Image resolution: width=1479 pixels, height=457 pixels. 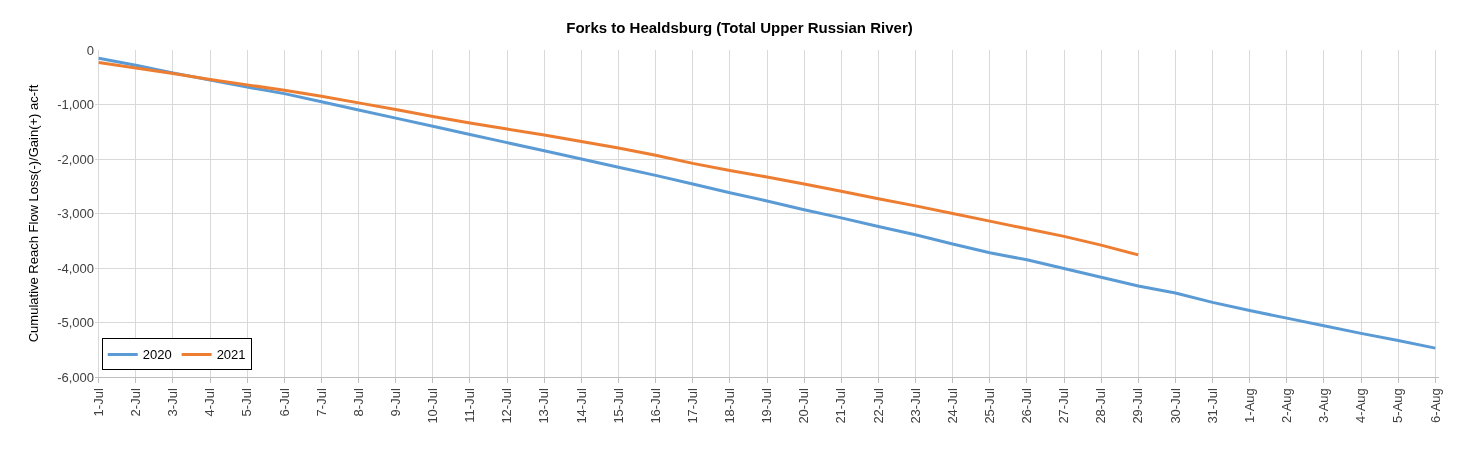 What do you see at coordinates (284, 402) in the screenshot?
I see `x-tick-label: 6-Jul` at bounding box center [284, 402].